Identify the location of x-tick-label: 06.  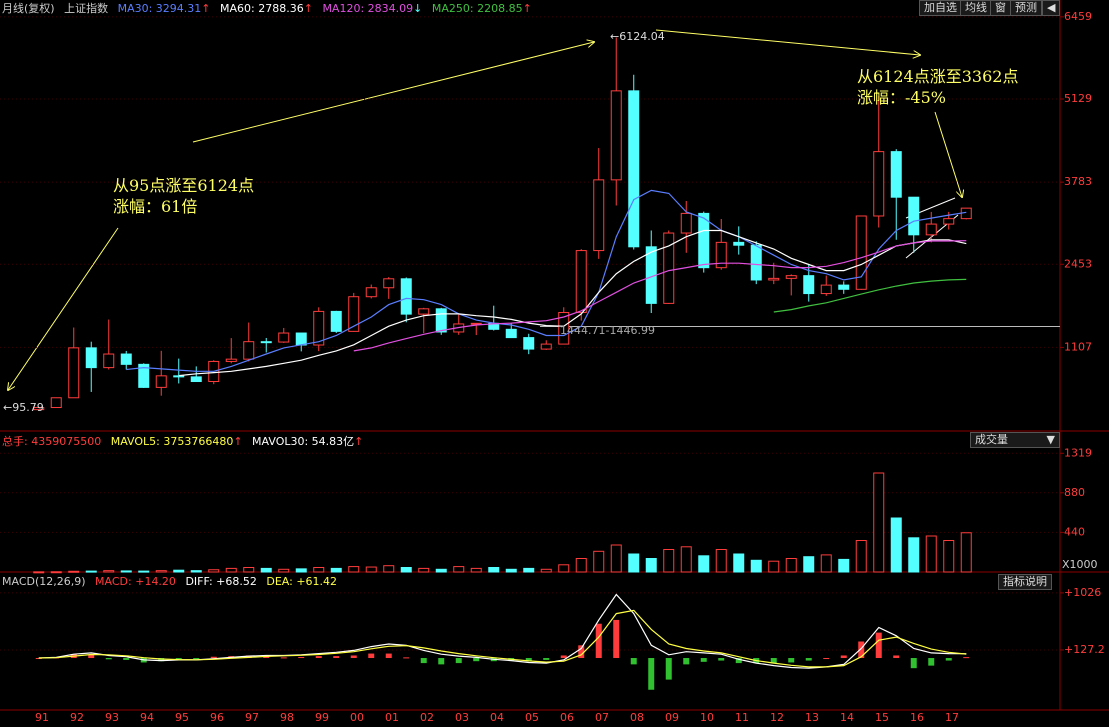
(567, 717).